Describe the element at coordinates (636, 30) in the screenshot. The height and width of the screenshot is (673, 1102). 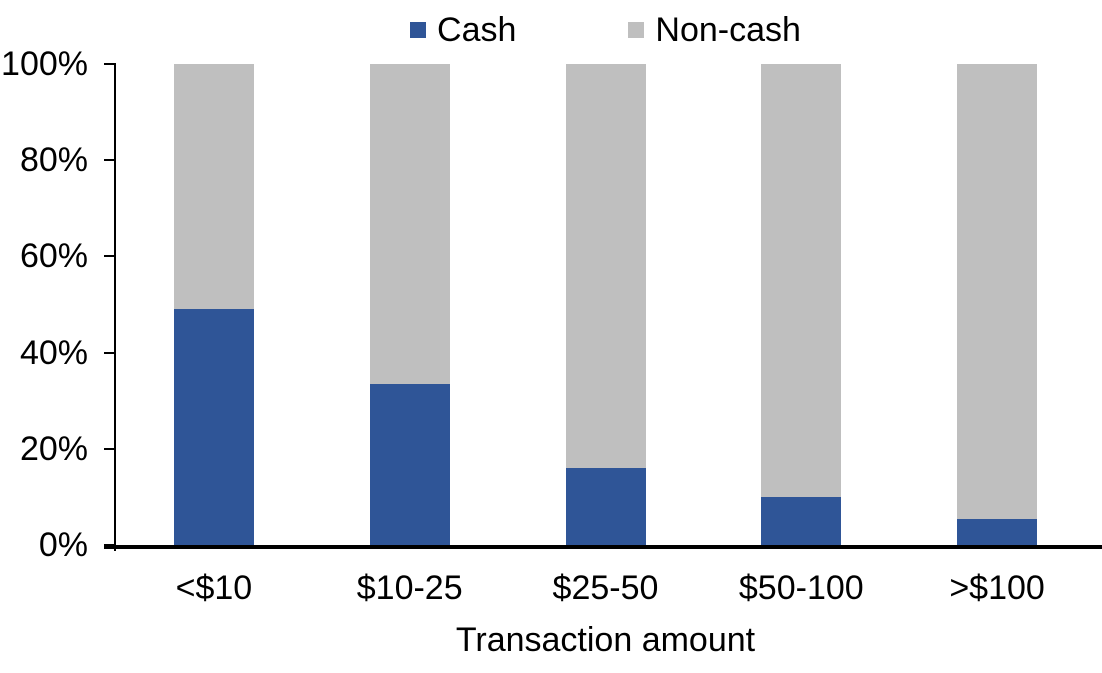
I see `noncash-swatch-icon` at that location.